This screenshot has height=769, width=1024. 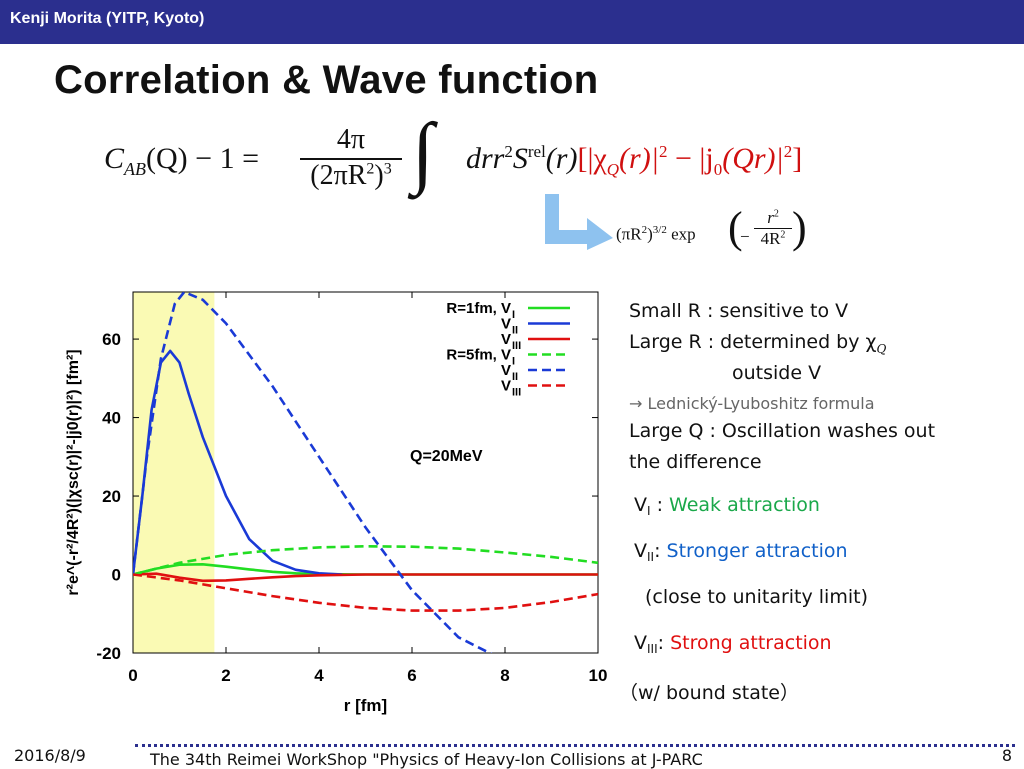 I want to click on y-tick-label: 40, so click(x=111, y=418).